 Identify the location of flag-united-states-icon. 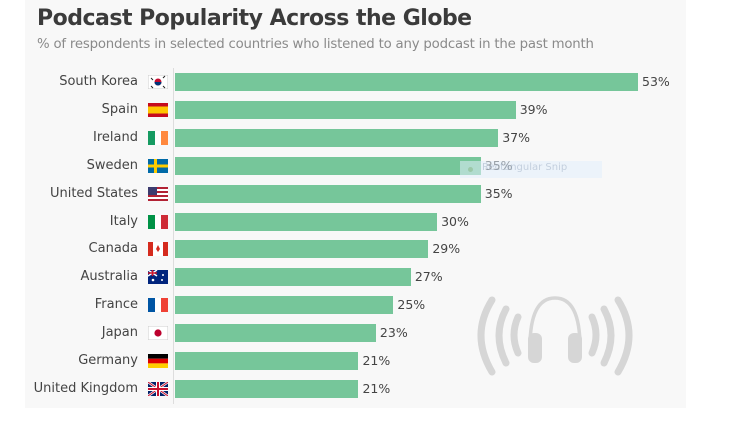
(158, 193).